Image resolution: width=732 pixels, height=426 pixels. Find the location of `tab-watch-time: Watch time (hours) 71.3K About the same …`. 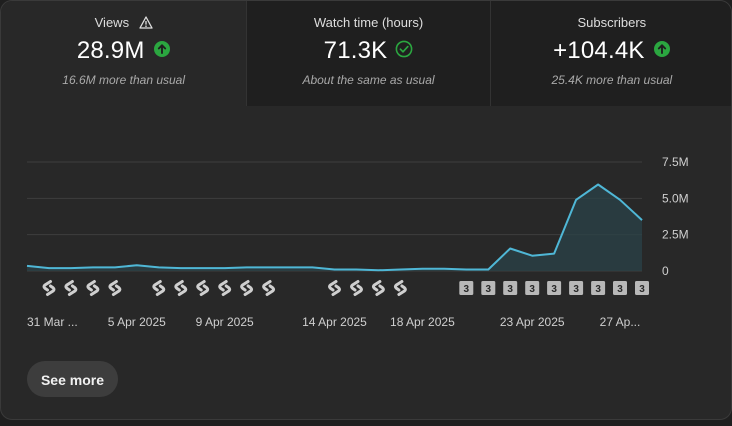

tab-watch-time: Watch time (hours) 71.3K About the same … is located at coordinates (368, 53).